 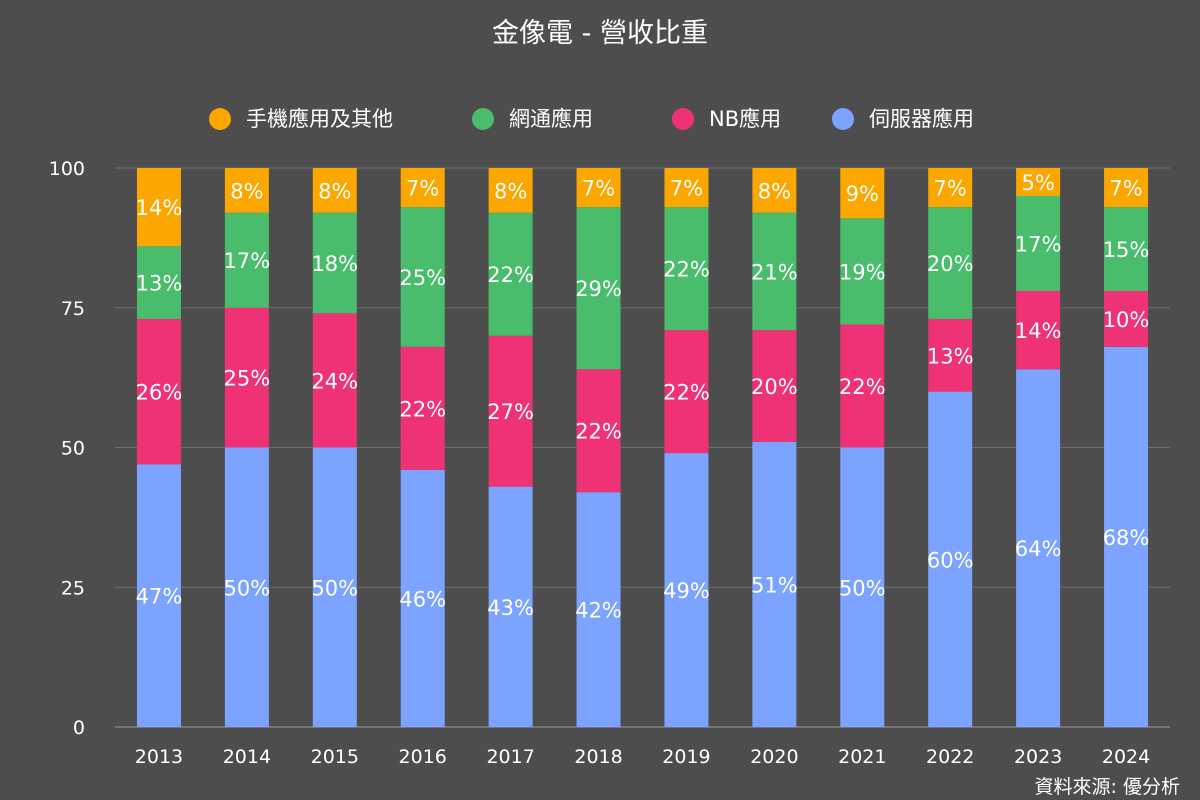 I want to click on data-label: 51%, so click(x=774, y=585).